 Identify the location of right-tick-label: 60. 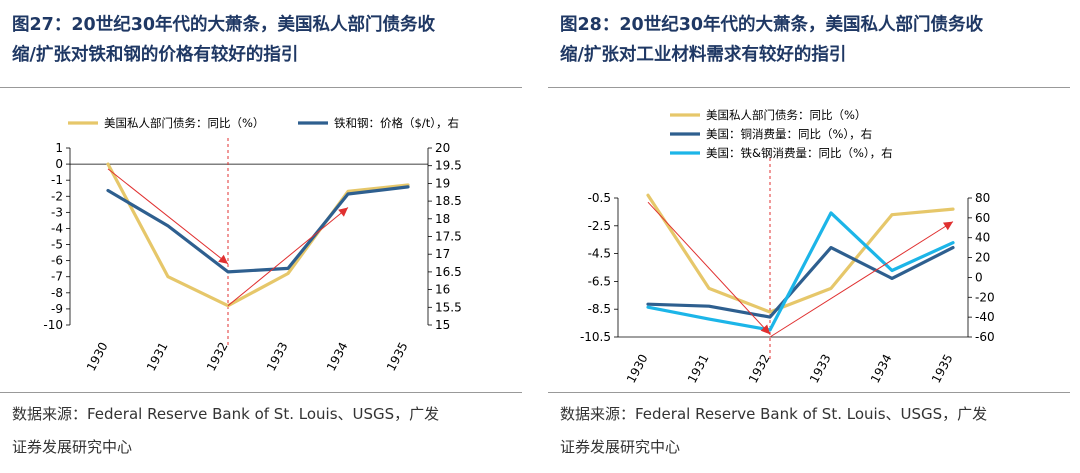
(982, 218).